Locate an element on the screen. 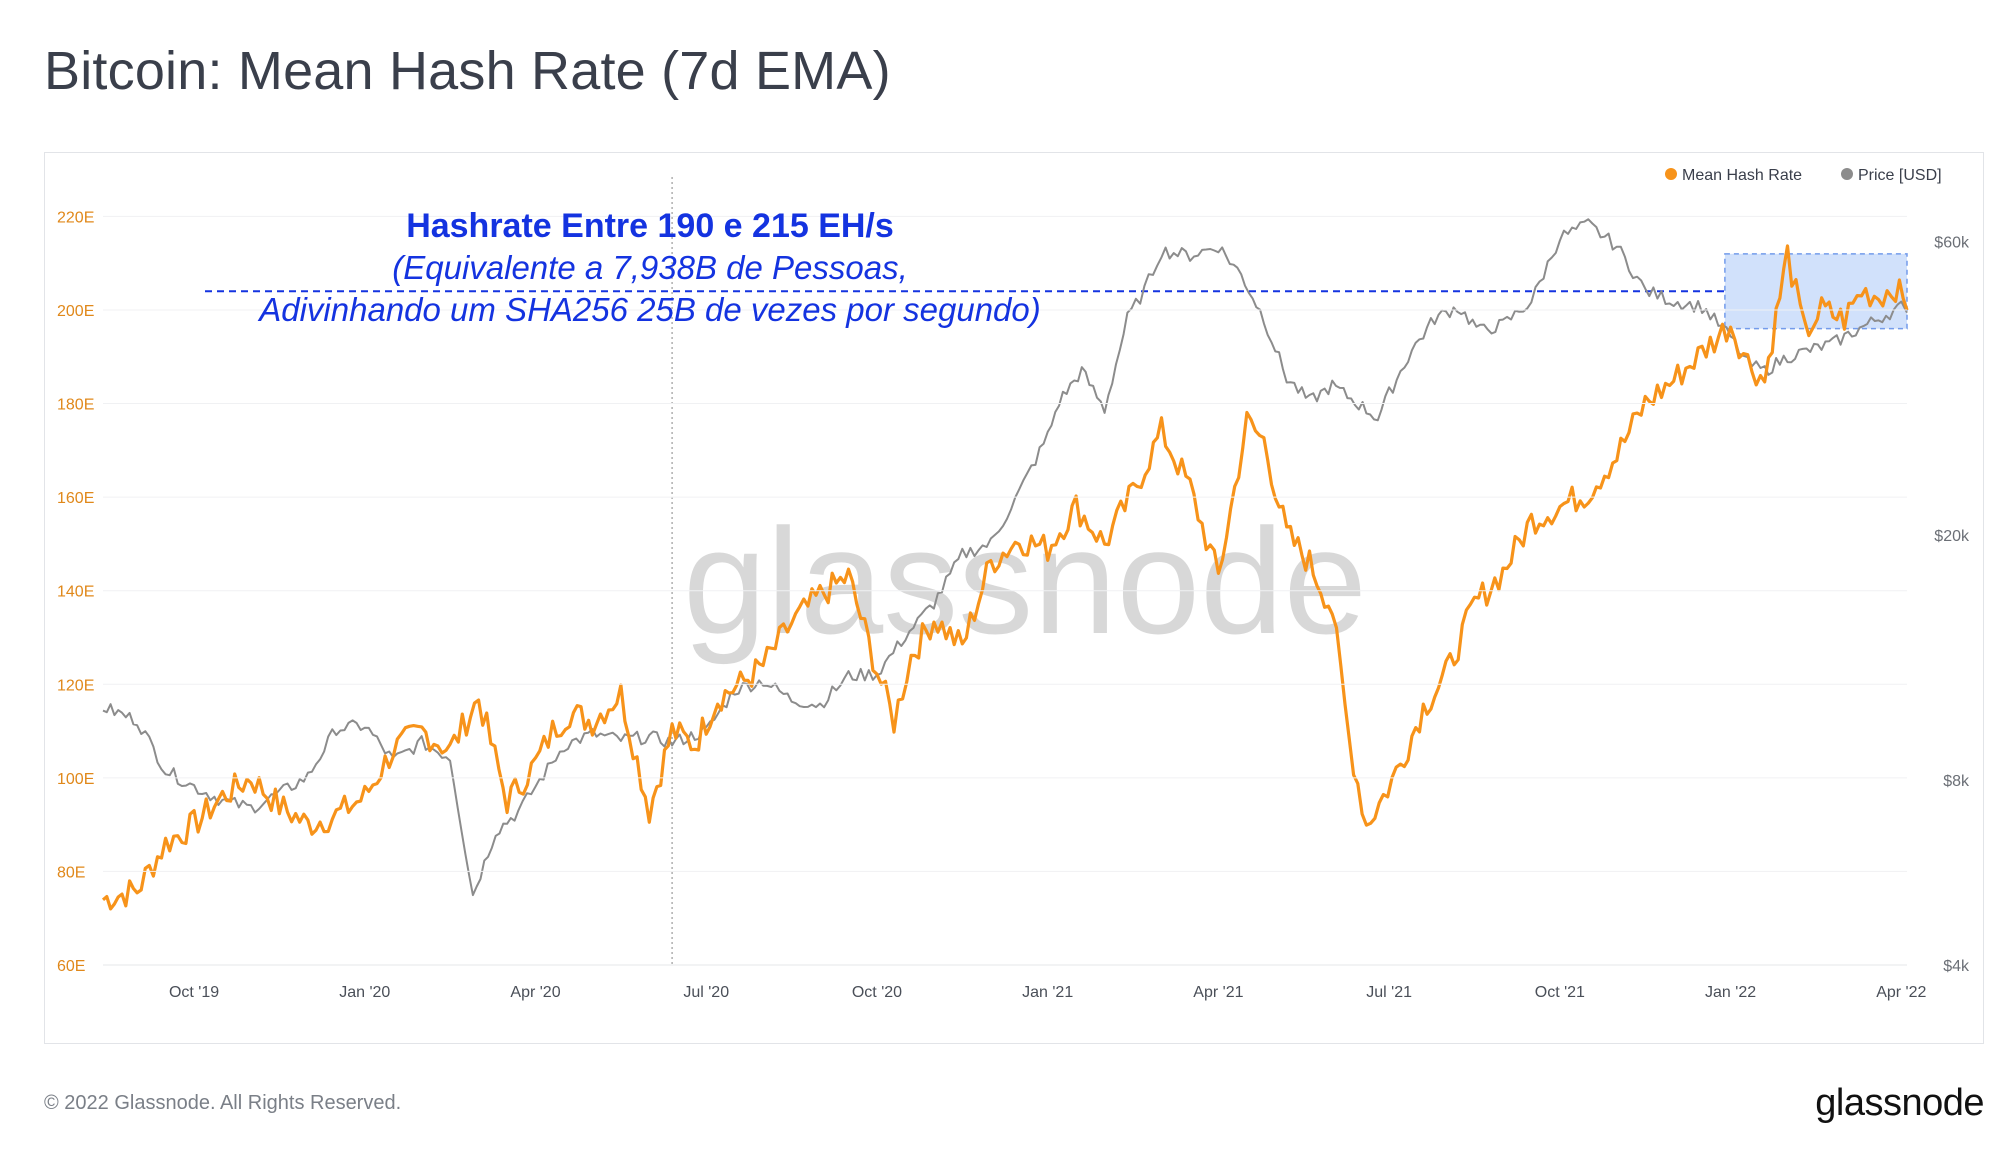 This screenshot has height=1152, width=2000. y-left-tick-label: 80E is located at coordinates (71, 872).